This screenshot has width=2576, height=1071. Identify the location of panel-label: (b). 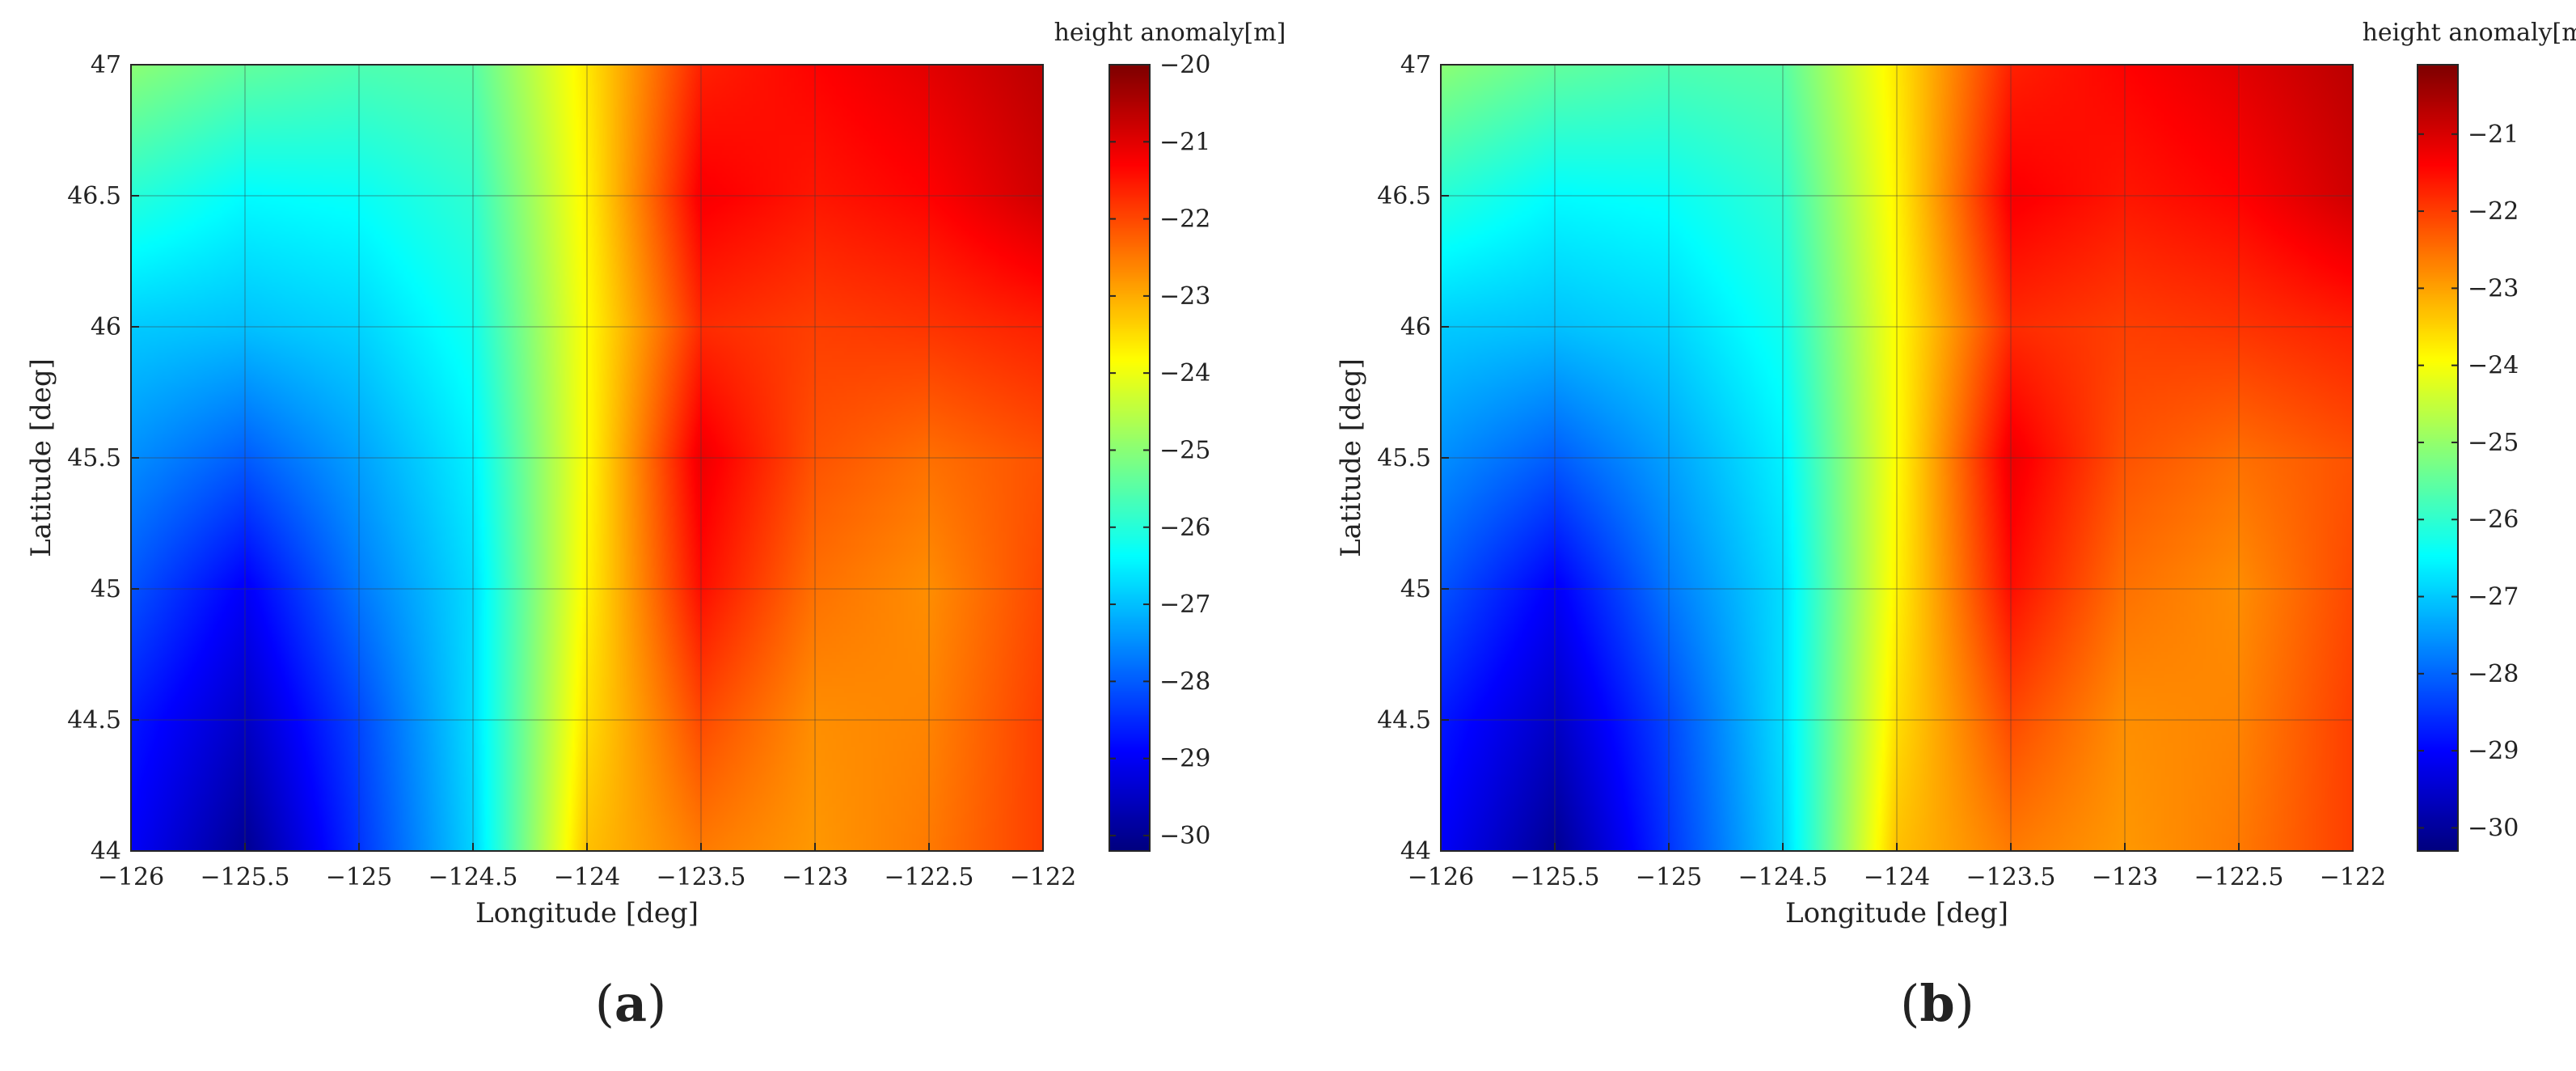
(1937, 1003).